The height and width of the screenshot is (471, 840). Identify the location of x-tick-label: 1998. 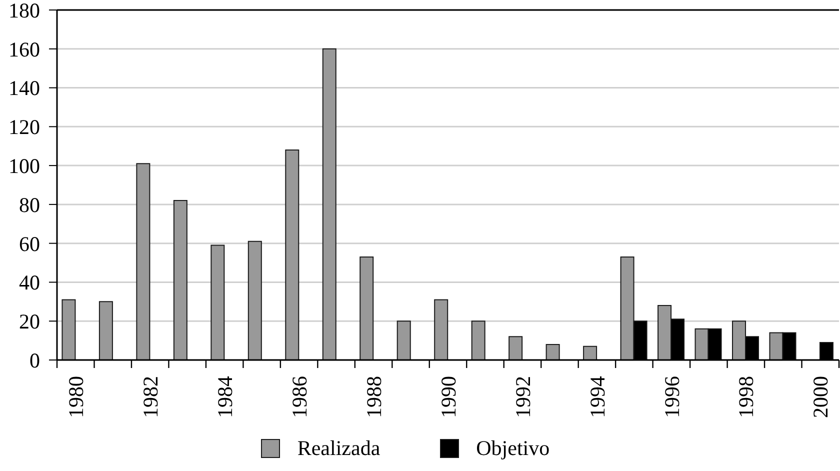
(746, 397).